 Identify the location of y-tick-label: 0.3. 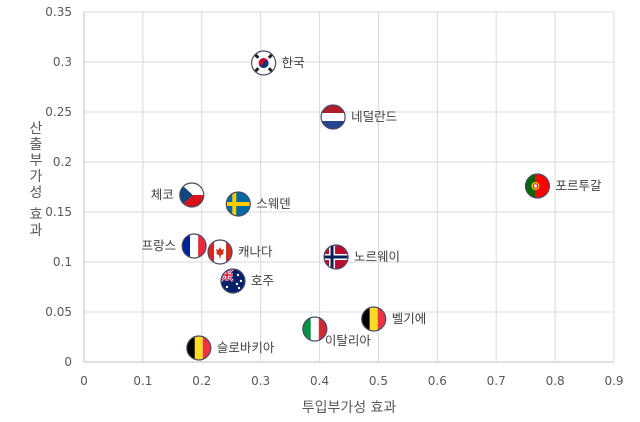
(62, 62).